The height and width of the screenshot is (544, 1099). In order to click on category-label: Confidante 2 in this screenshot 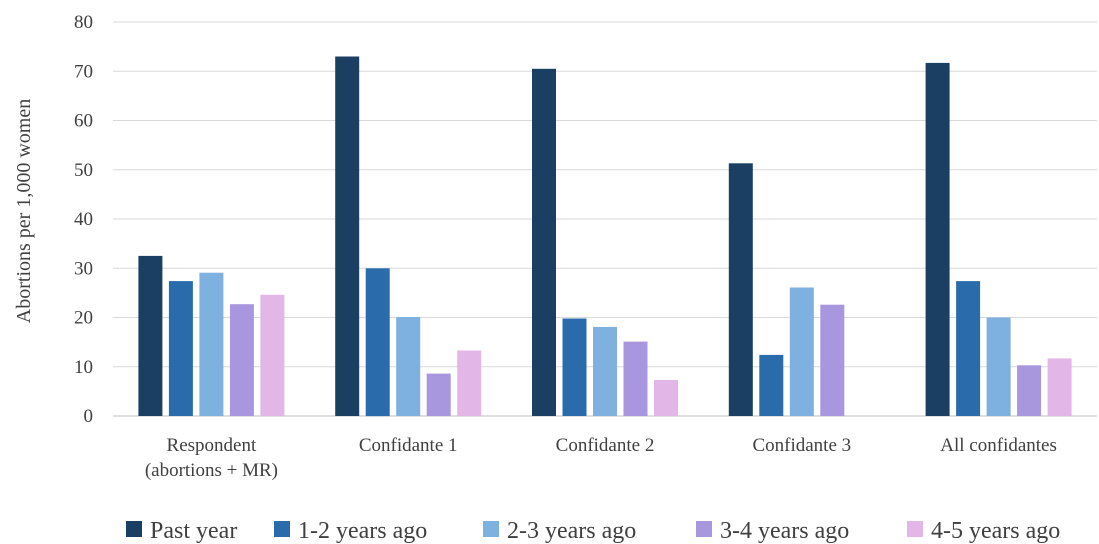, I will do `click(605, 445)`.